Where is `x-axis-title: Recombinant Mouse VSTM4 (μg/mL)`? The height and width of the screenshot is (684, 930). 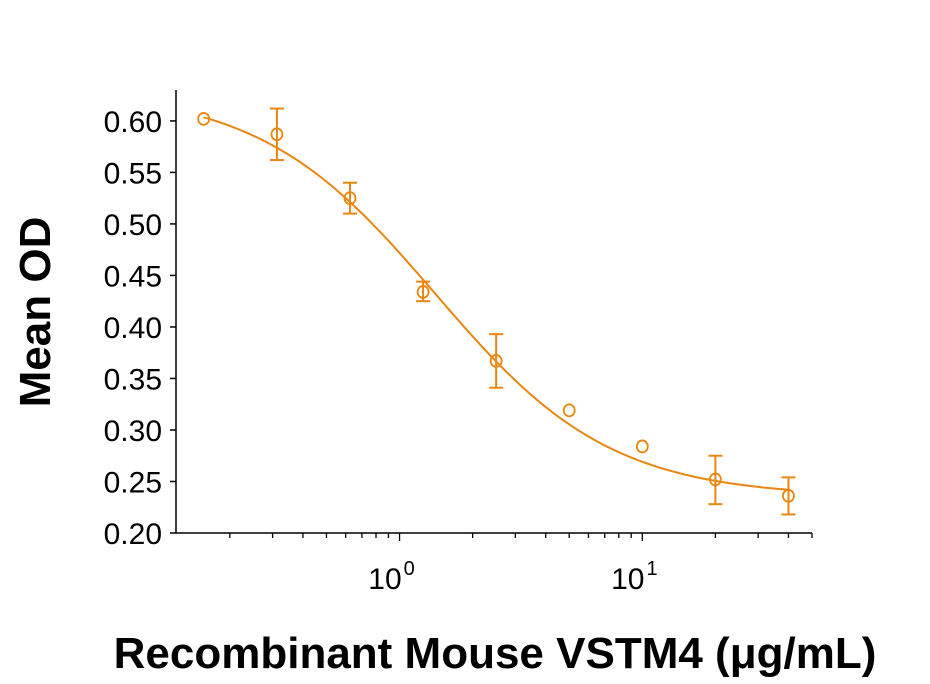 x-axis-title: Recombinant Mouse VSTM4 (μg/mL) is located at coordinates (495, 653).